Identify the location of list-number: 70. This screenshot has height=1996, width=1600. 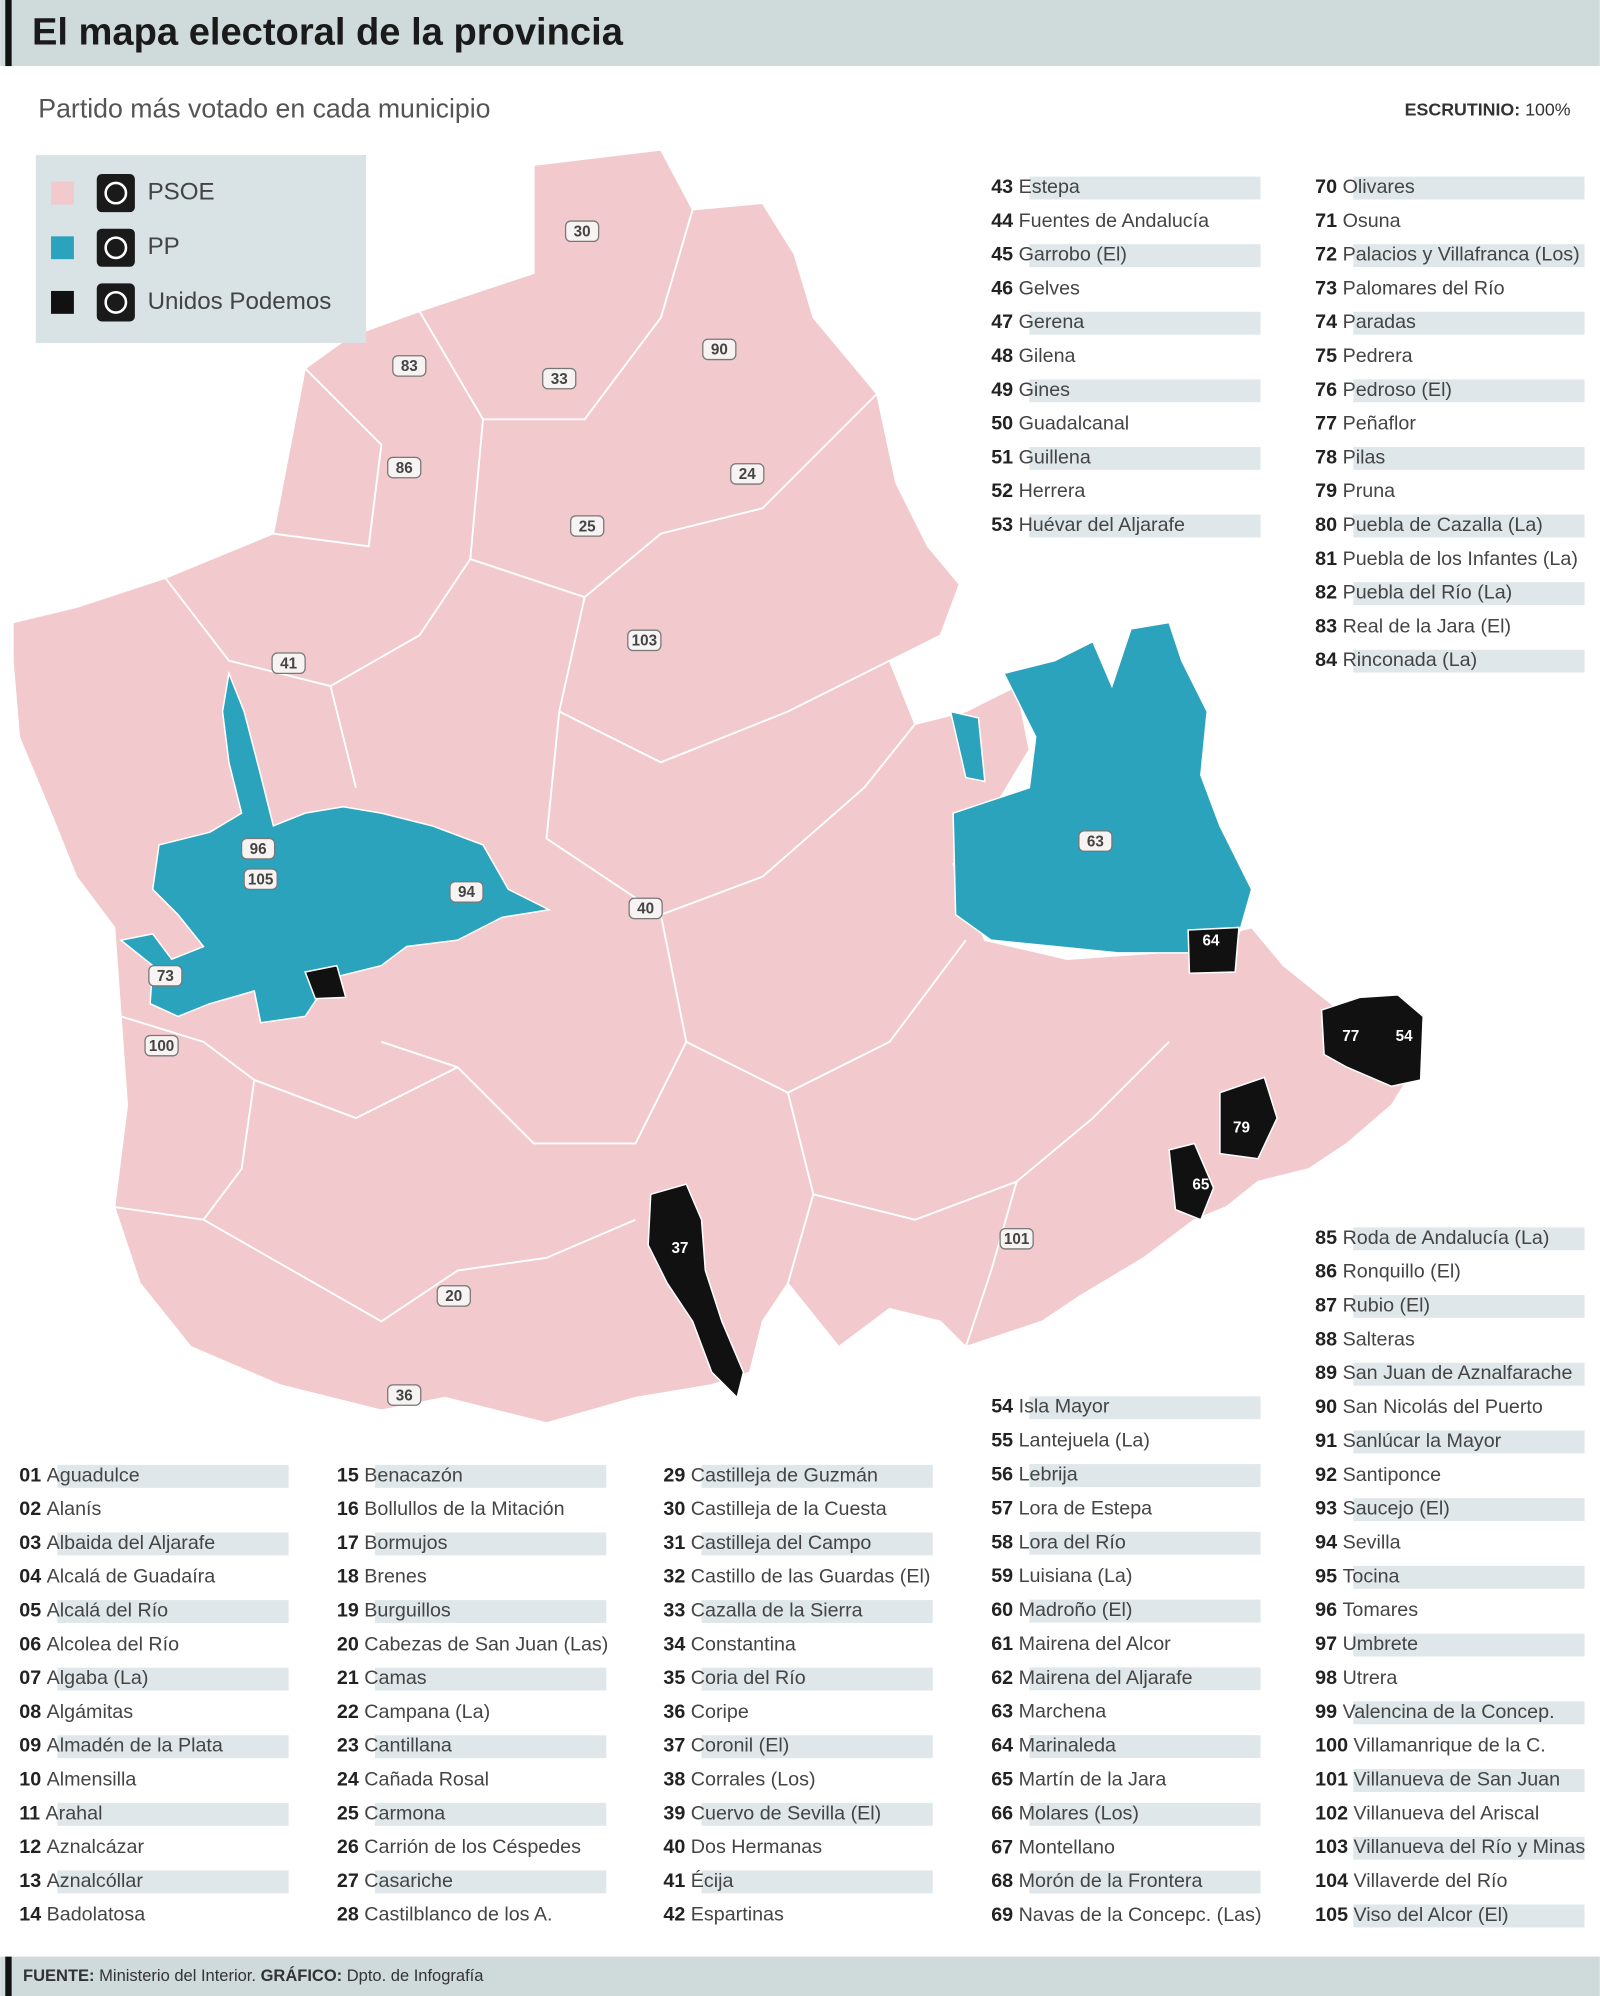
(1326, 187).